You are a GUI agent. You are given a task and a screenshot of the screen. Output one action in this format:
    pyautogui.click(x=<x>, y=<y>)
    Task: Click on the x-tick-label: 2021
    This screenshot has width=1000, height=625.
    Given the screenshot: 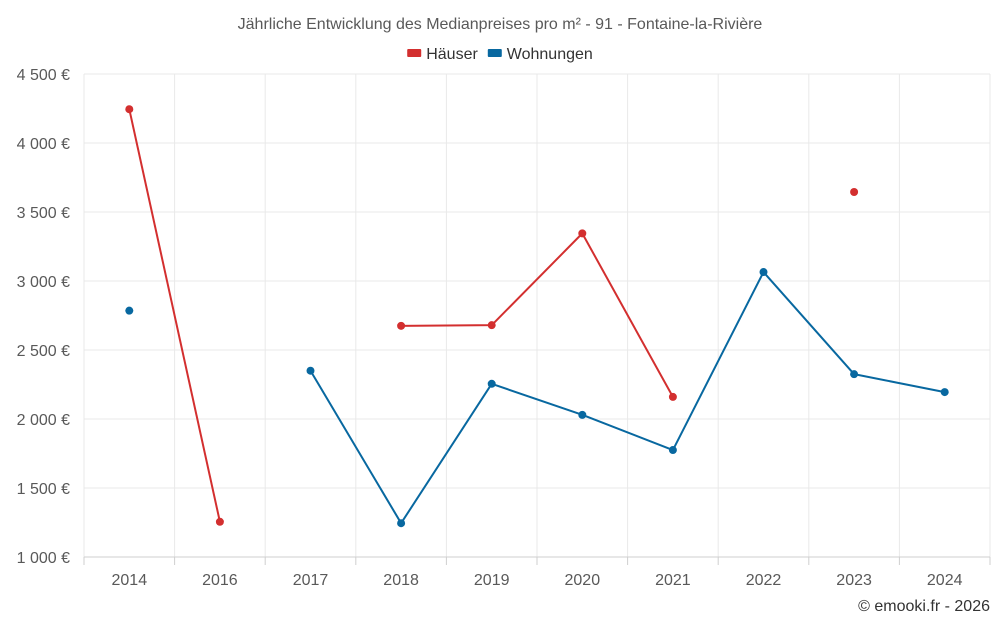 What is the action you would take?
    pyautogui.click(x=673, y=580)
    